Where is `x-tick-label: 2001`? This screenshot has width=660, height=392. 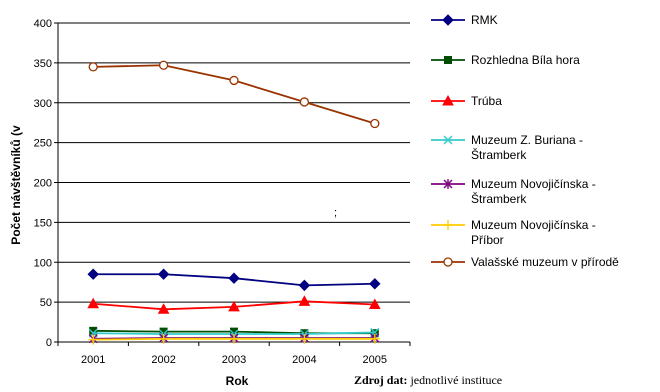
x-tick-label: 2001 is located at coordinates (93, 360).